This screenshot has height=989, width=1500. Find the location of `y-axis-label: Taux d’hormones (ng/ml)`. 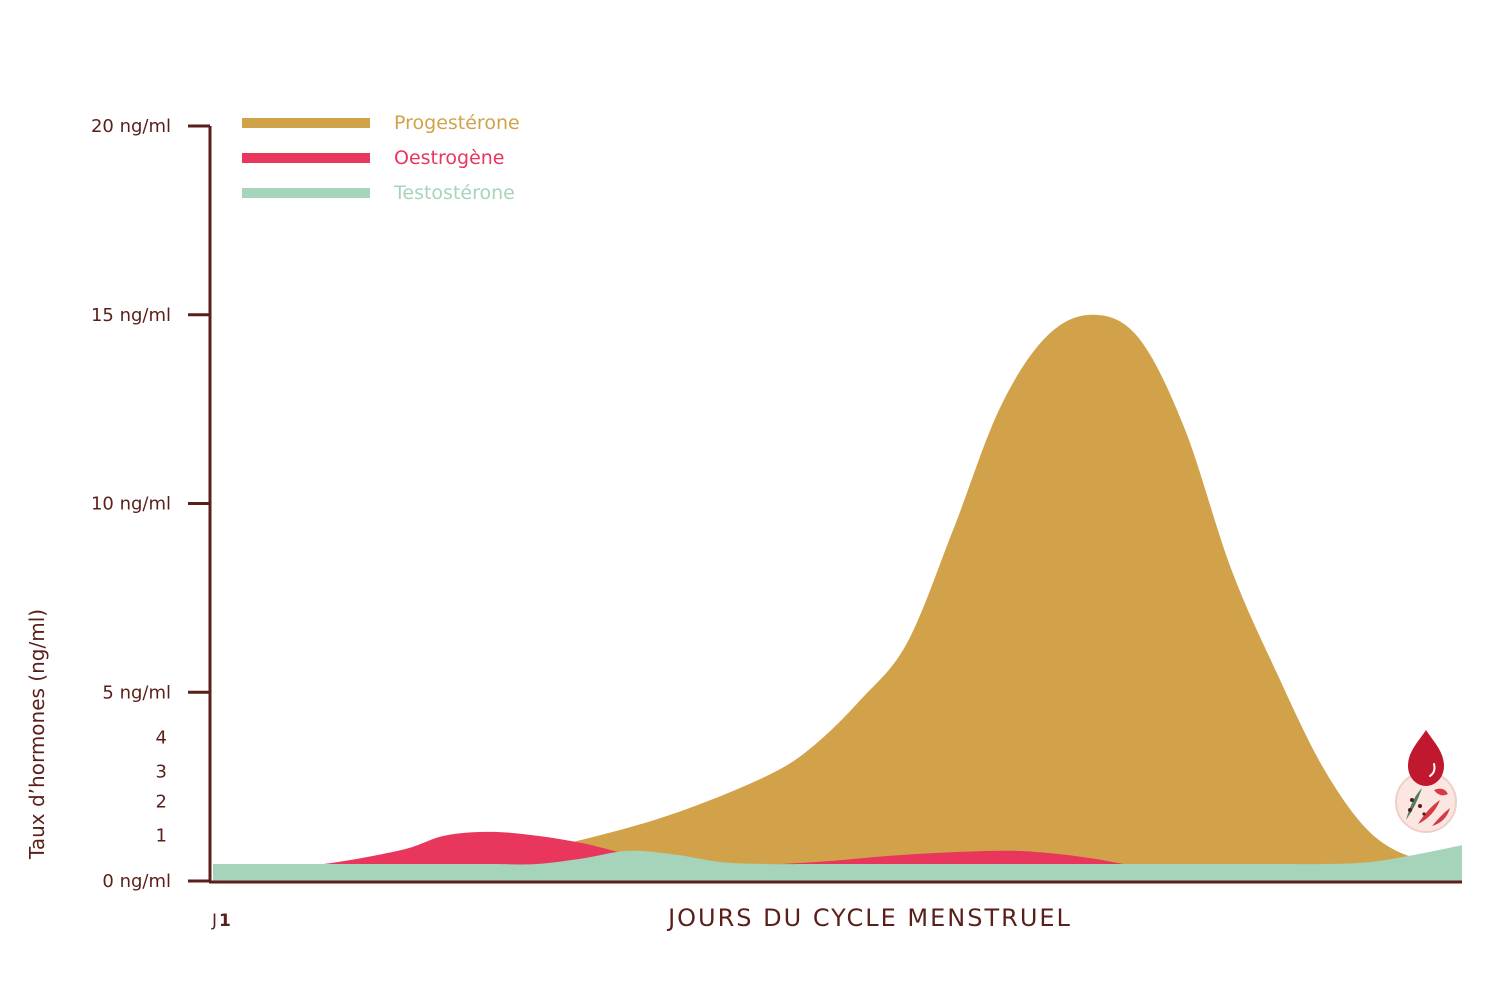

y-axis-label: Taux d’hormones (ng/ml) is located at coordinates (37, 734).